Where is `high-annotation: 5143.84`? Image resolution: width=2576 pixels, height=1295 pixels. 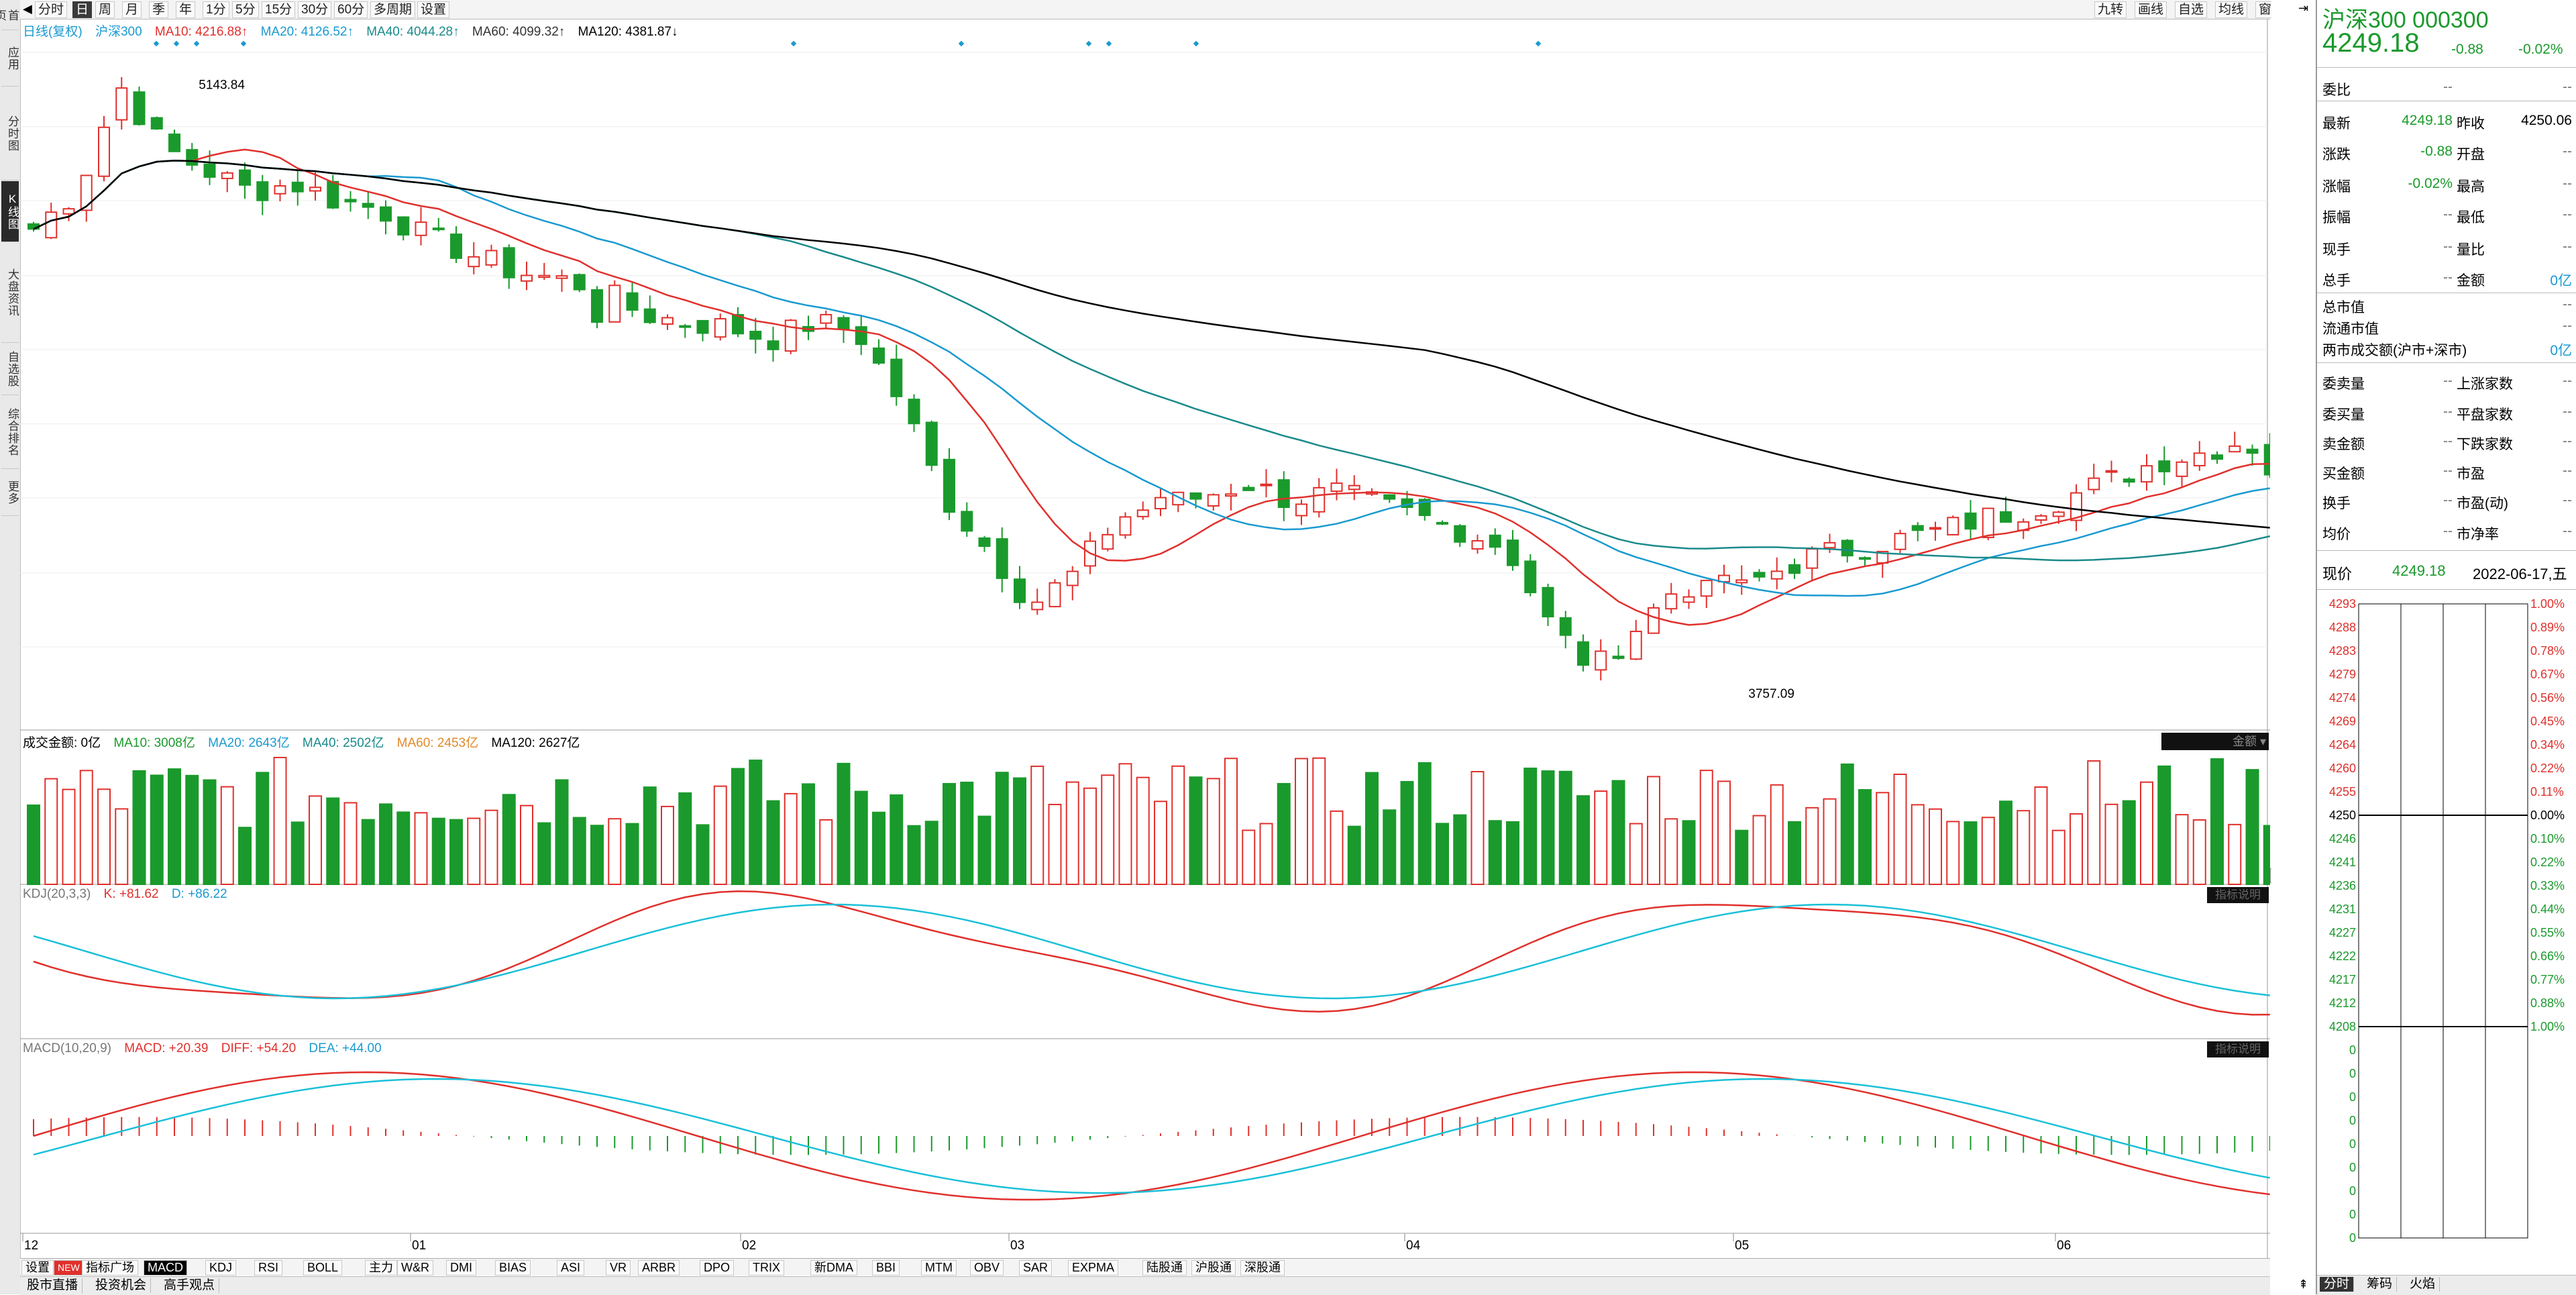
high-annotation: 5143.84 is located at coordinates (222, 86).